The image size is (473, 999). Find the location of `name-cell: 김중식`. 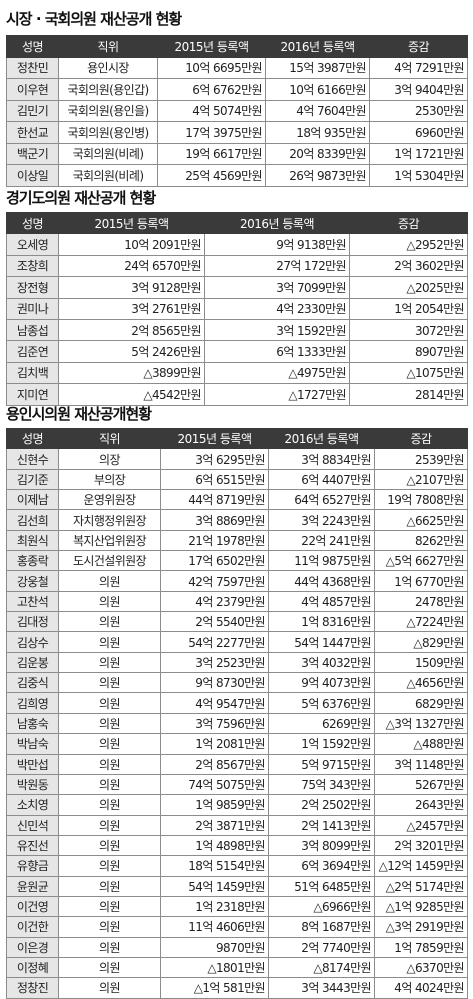

name-cell: 김중식 is located at coordinates (32, 683).